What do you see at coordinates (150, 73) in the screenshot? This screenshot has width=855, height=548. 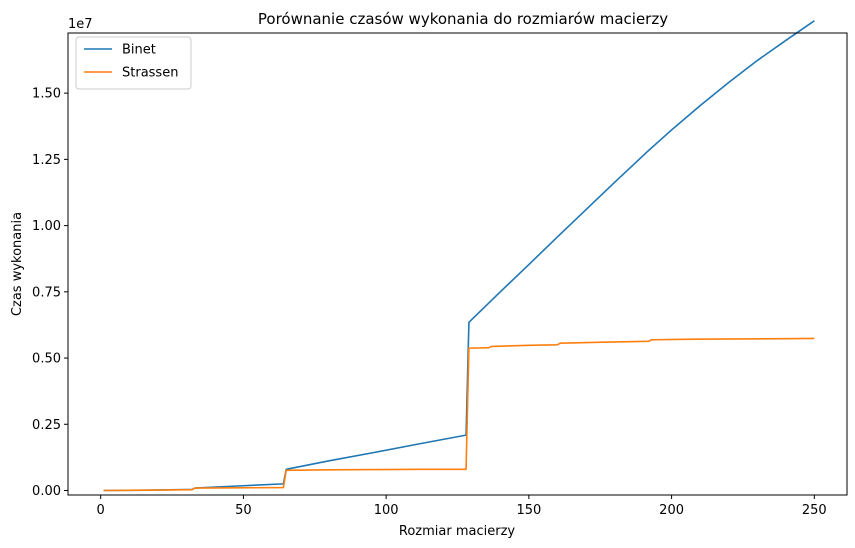 I see `legend-label-strassen: Strassen` at bounding box center [150, 73].